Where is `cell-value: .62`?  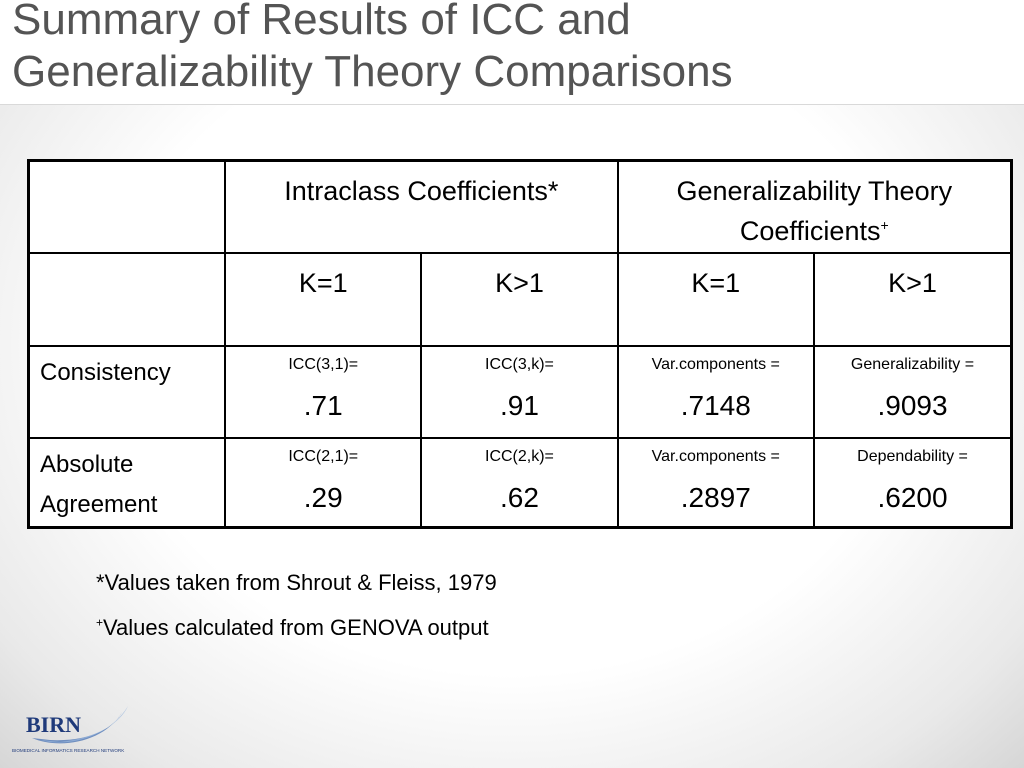 cell-value: .62 is located at coordinates (519, 497).